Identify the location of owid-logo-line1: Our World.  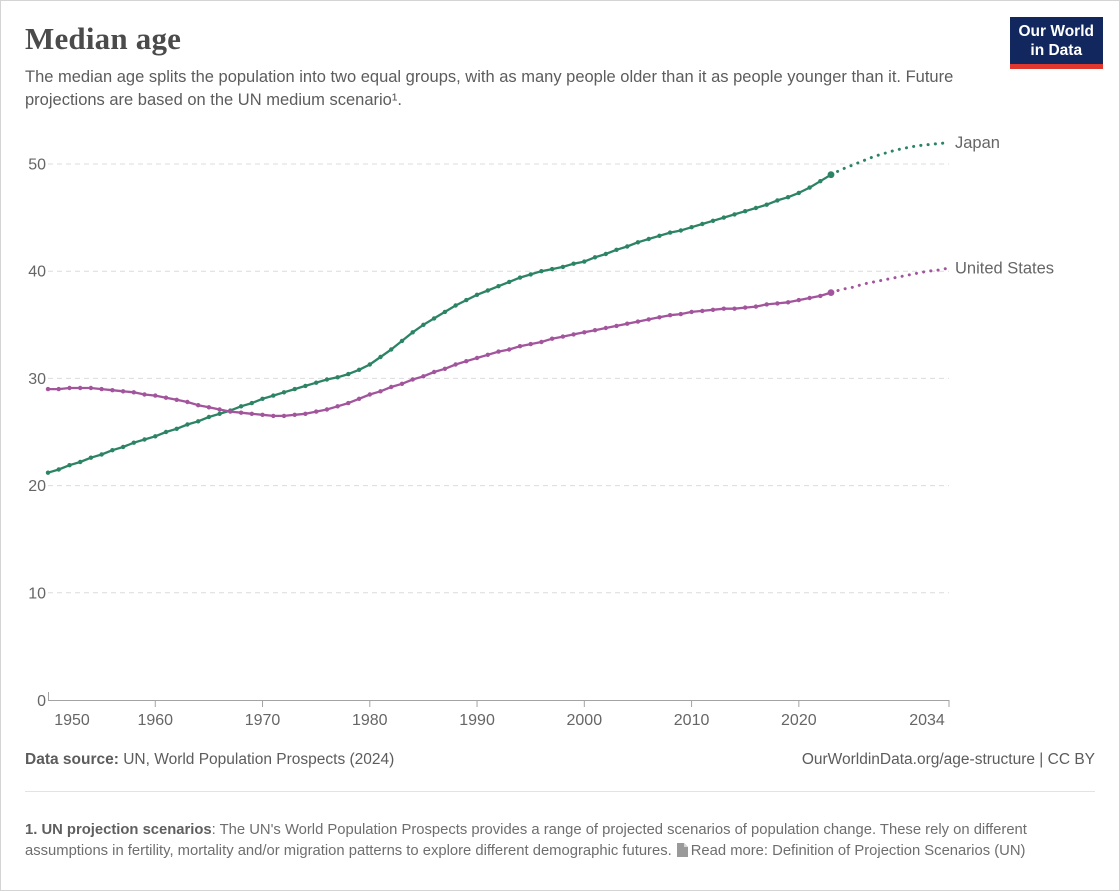
(1056, 31).